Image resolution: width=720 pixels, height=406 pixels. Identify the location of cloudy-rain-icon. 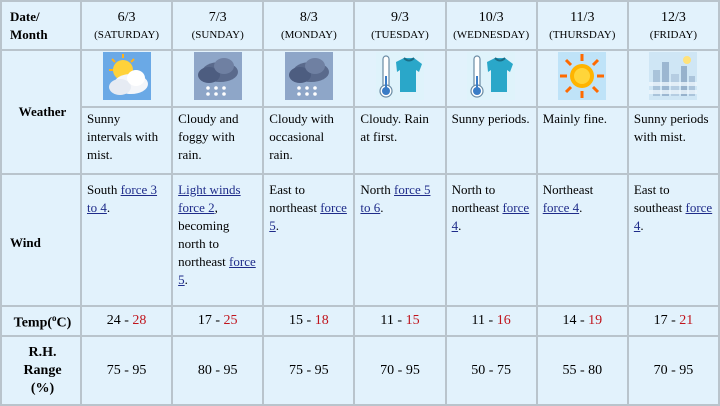
(218, 76).